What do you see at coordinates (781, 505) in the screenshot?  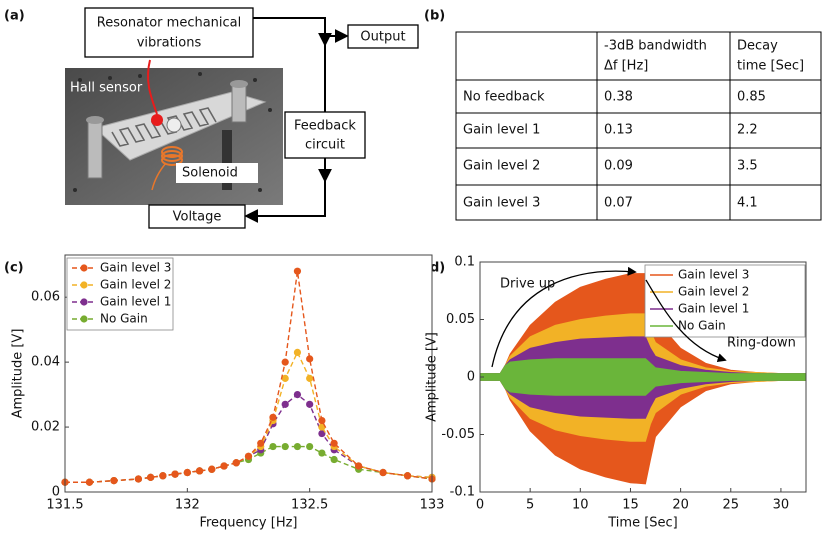 I see `x-tick-label: 30` at bounding box center [781, 505].